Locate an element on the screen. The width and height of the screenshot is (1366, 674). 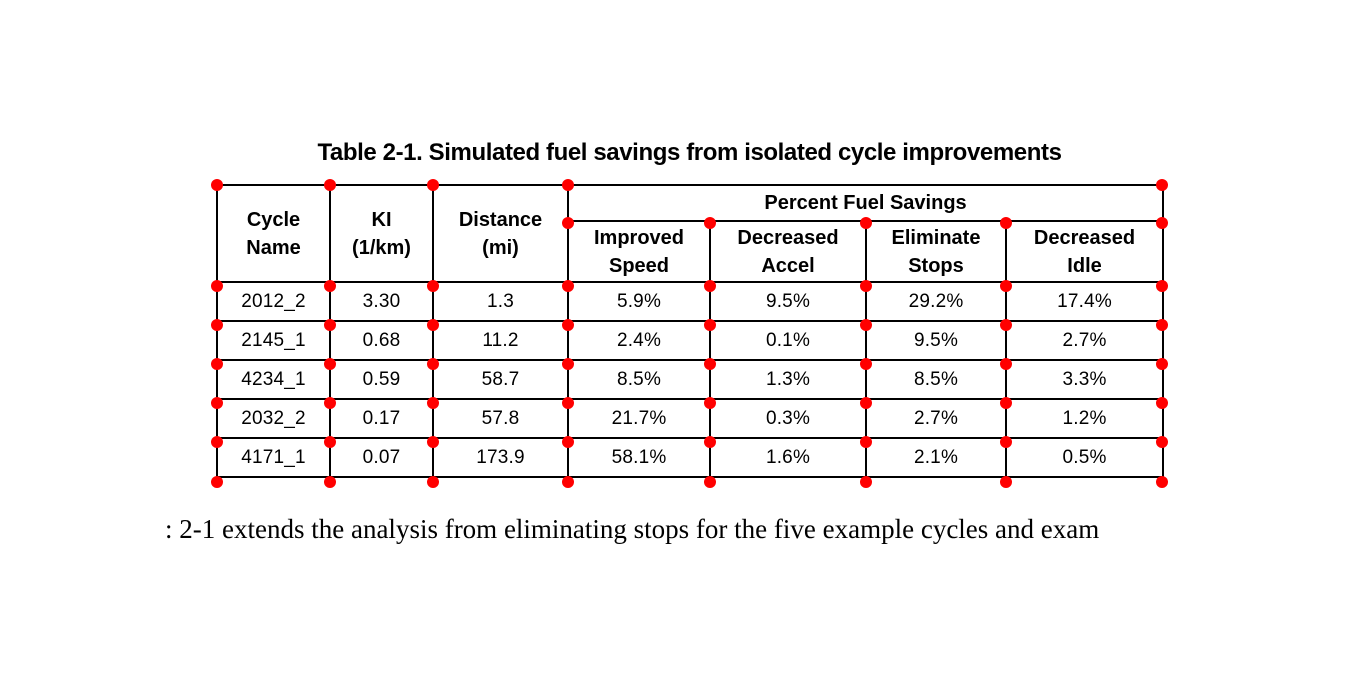
table-row: 4234_1 0.59 58.7 8.5% 1.3% 8.5% 3.3% is located at coordinates (690, 379).